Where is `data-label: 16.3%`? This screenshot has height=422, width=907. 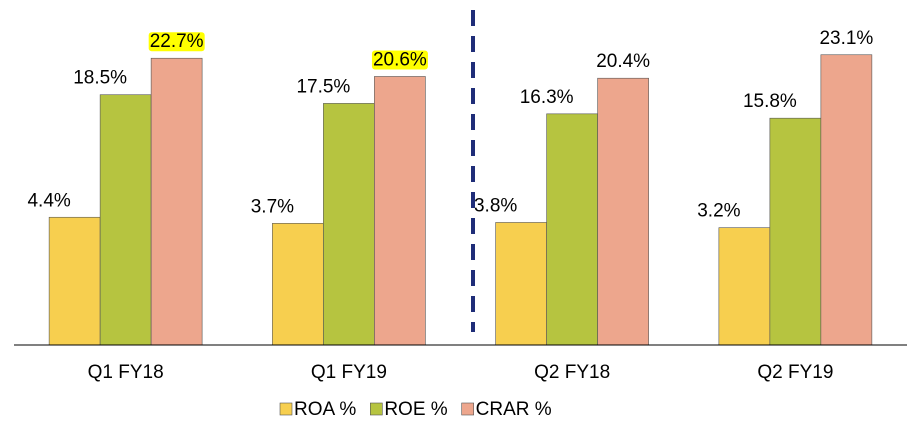
data-label: 16.3% is located at coordinates (547, 97).